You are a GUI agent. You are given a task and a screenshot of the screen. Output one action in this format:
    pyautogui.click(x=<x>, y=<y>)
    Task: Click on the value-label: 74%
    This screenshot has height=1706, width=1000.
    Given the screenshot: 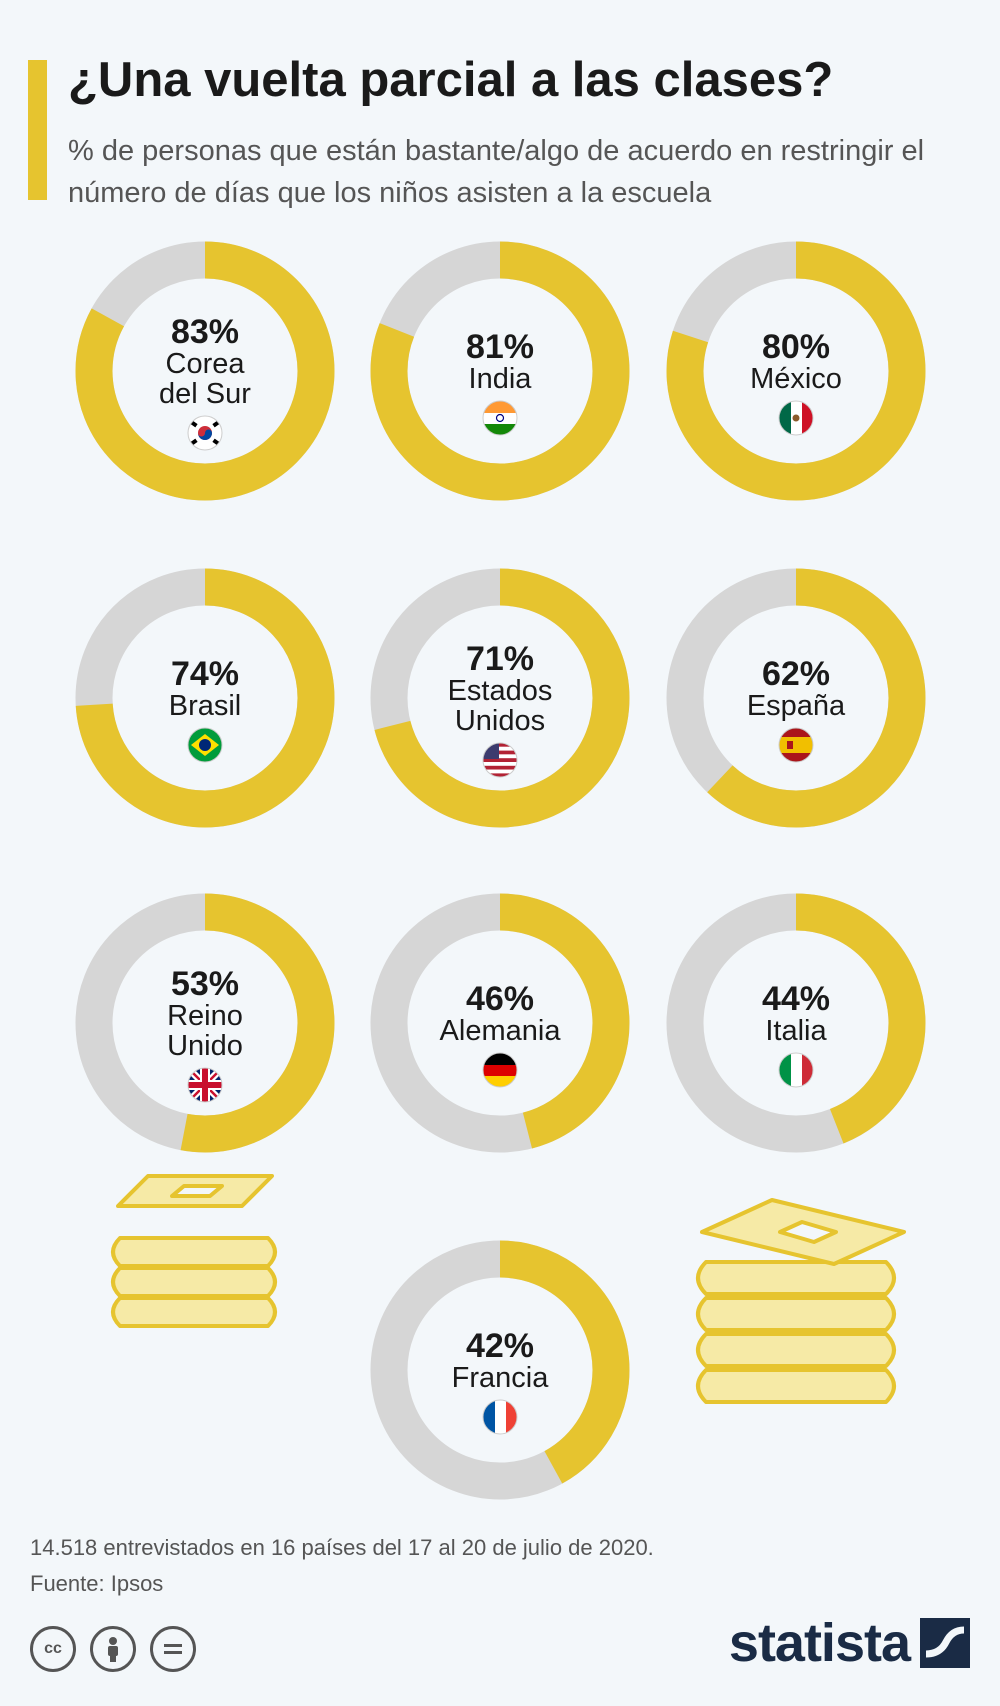 What is the action you would take?
    pyautogui.click(x=205, y=674)
    